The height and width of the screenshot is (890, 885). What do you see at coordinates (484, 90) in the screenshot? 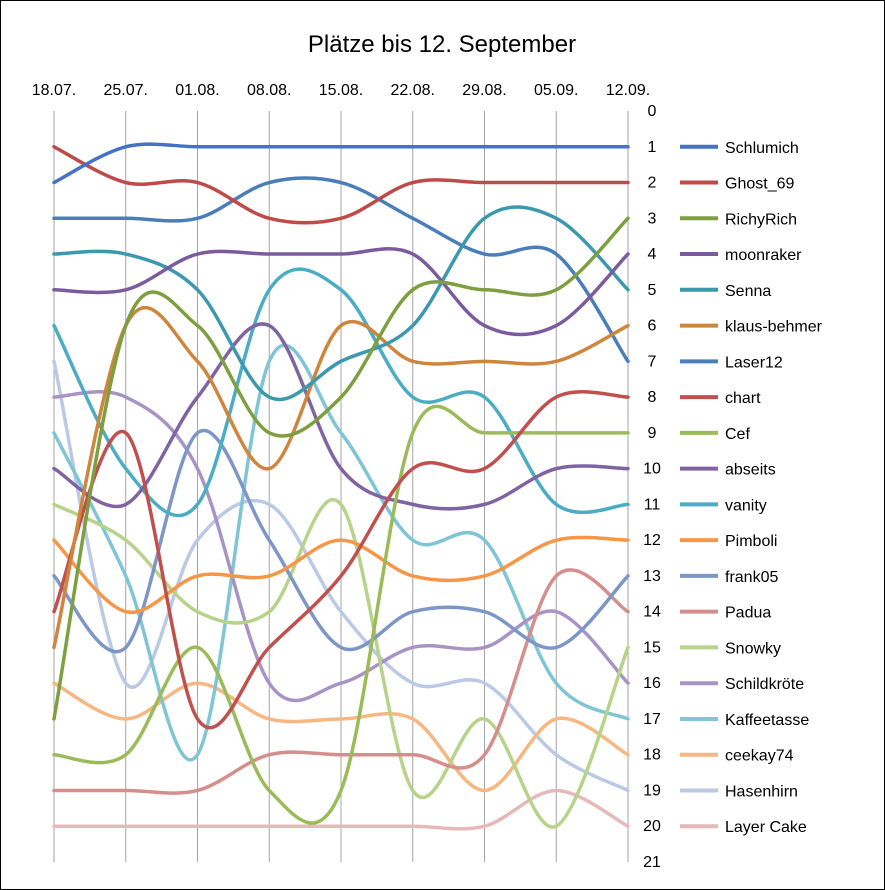
I see `x-tick-label: 29.08.` at bounding box center [484, 90].